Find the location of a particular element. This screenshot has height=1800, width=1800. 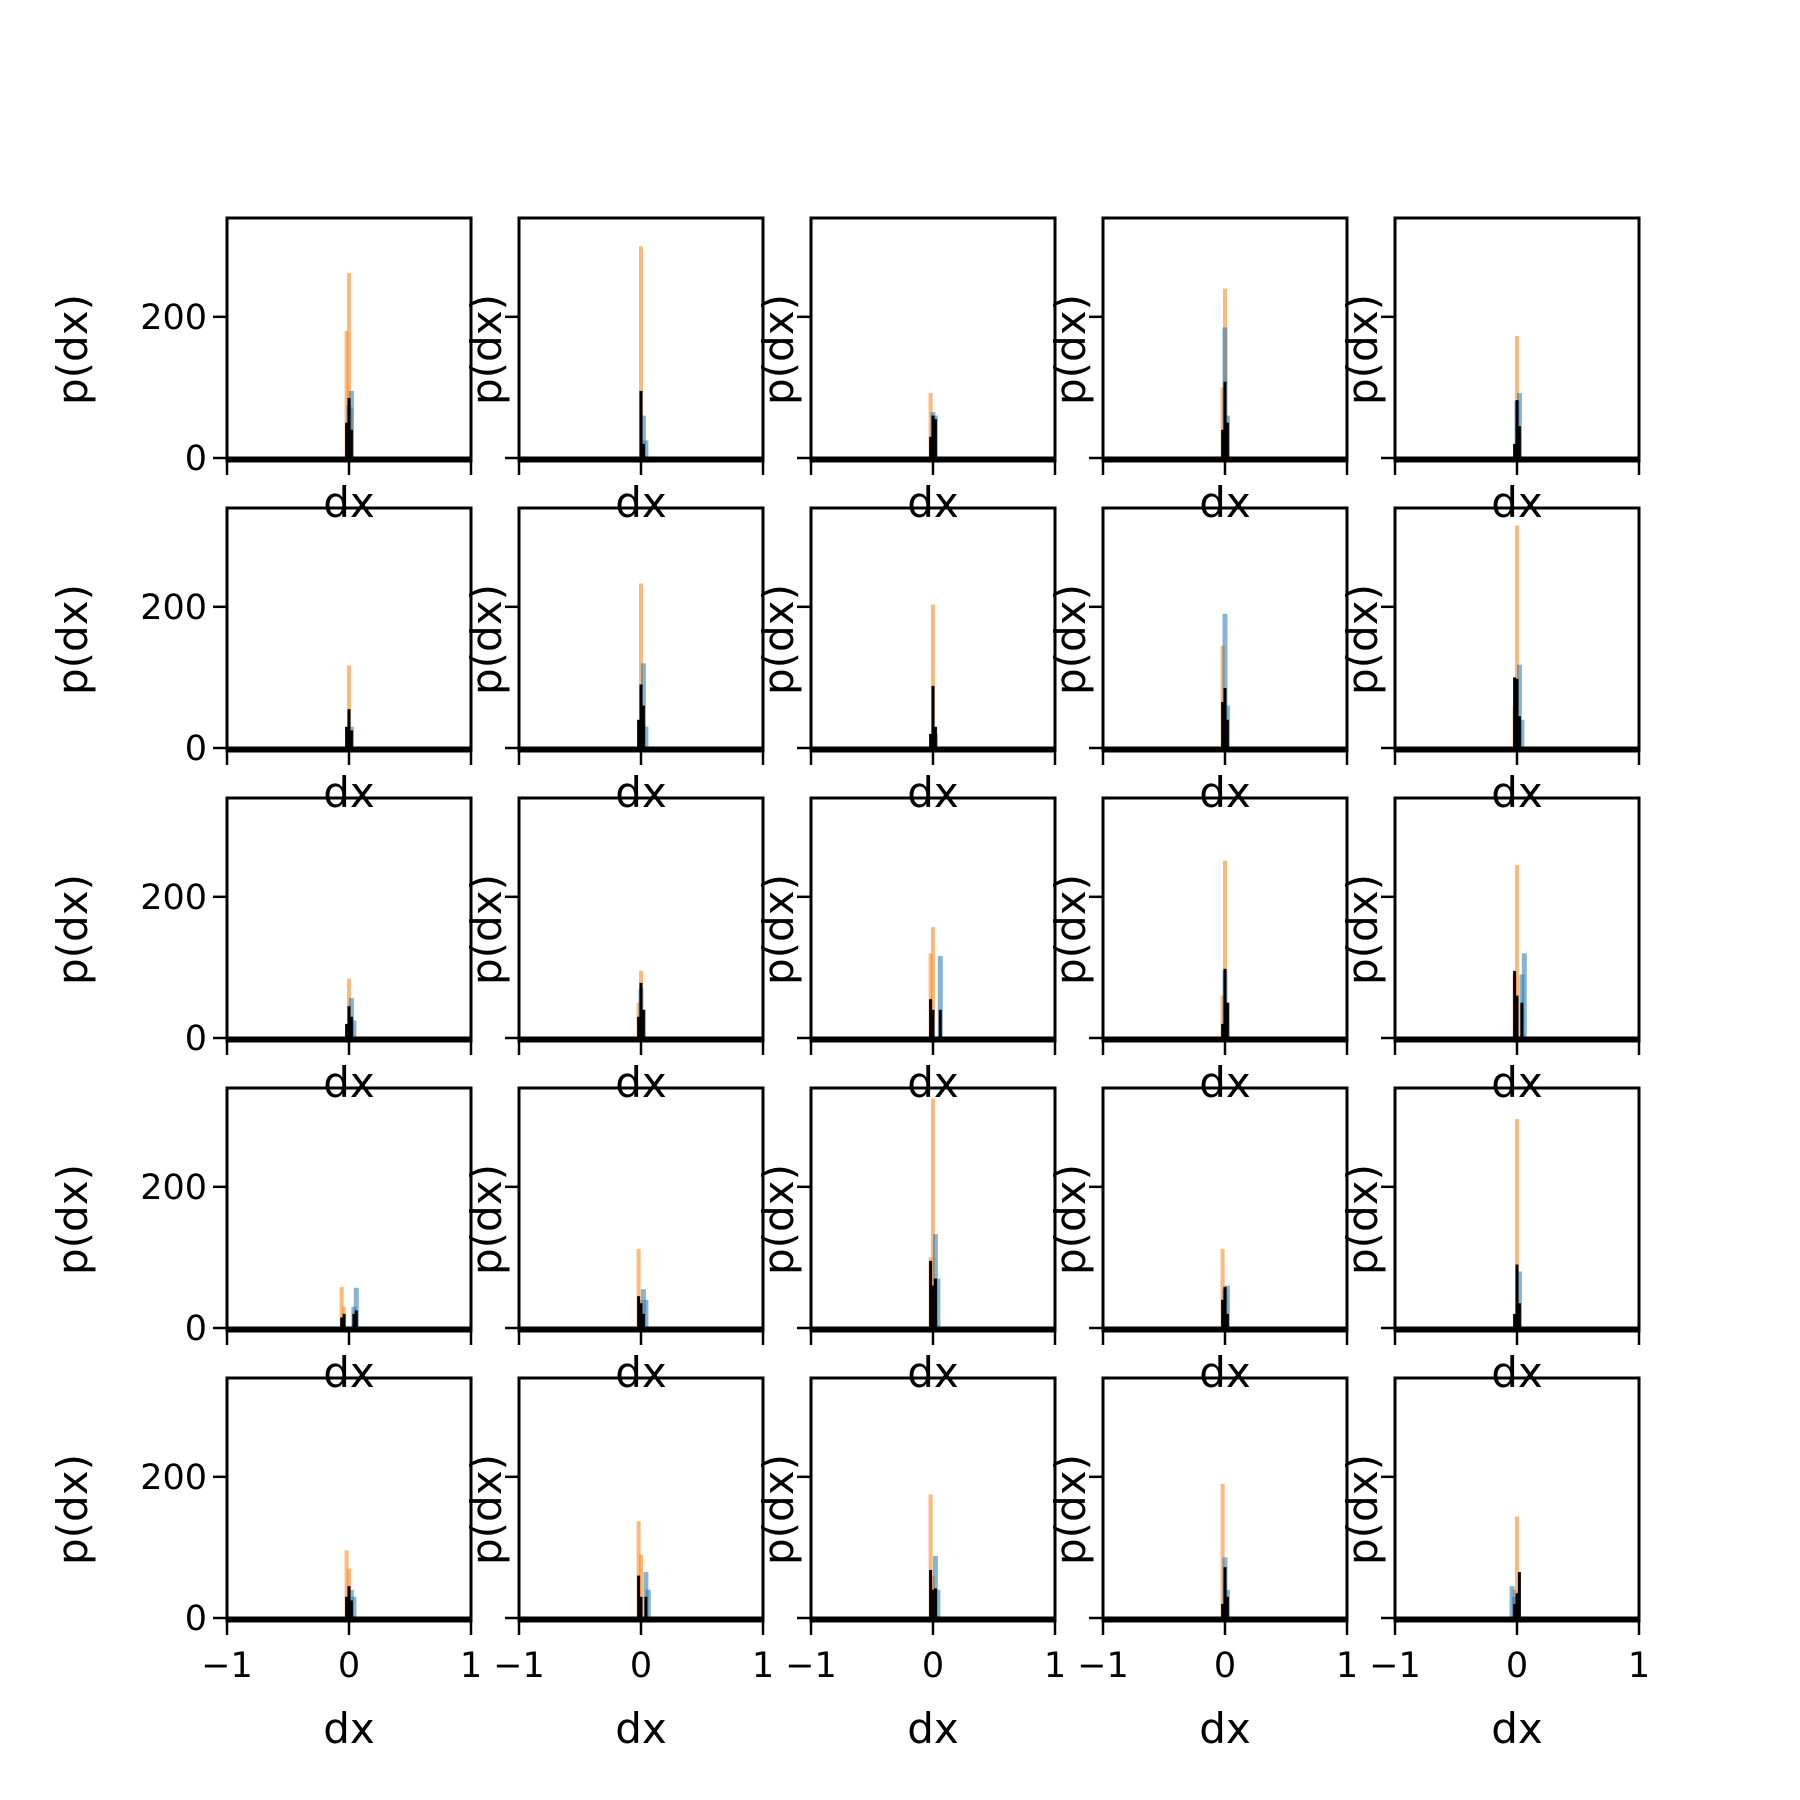

subplot-4-3: dx p(dx) is located at coordinates (905, 1241).